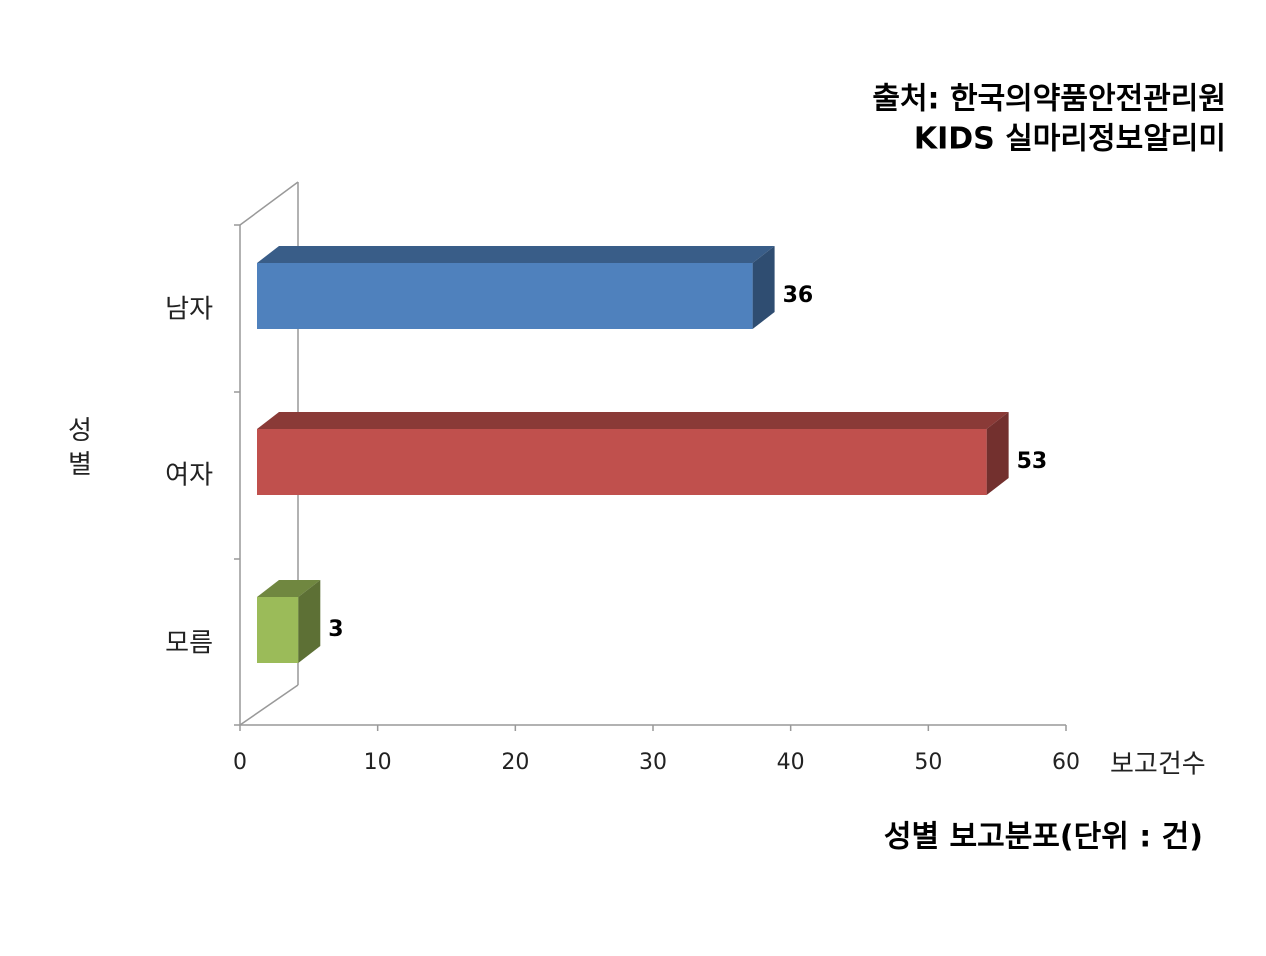 The width and height of the screenshot is (1266, 956). Describe the element at coordinates (378, 762) in the screenshot. I see `x-tick-label: 10` at that location.